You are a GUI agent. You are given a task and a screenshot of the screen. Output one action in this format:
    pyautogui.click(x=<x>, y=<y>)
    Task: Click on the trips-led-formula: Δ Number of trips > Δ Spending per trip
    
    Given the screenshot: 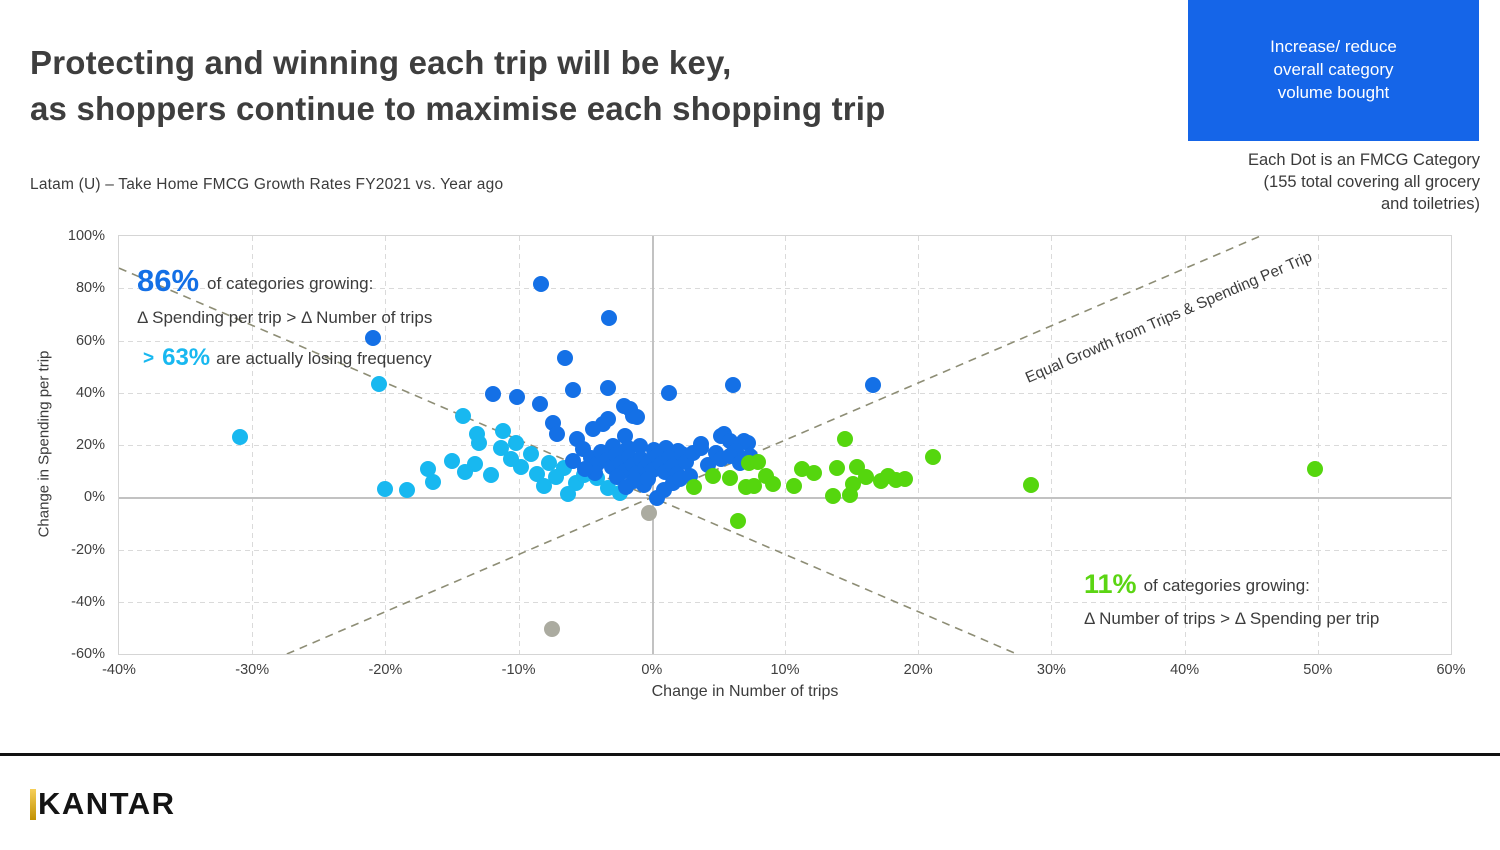 What is the action you would take?
    pyautogui.click(x=1232, y=618)
    